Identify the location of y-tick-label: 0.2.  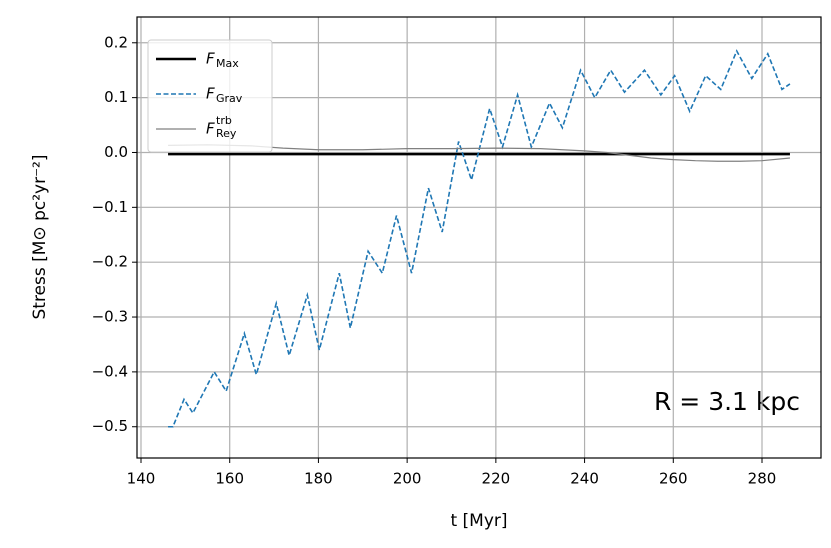
(116, 42).